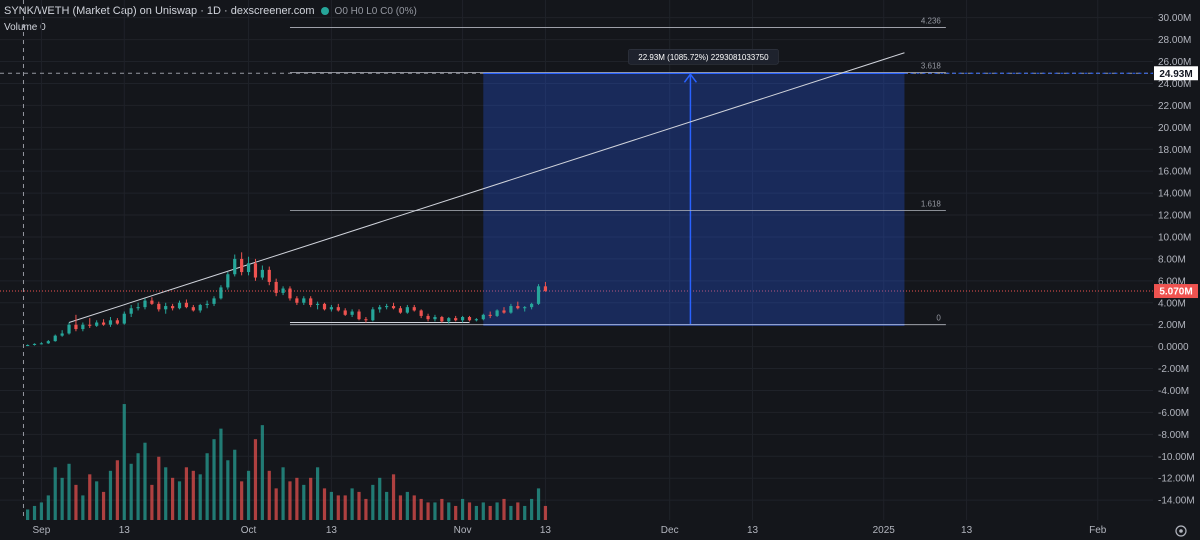 The width and height of the screenshot is (1200, 540). I want to click on live-status-icon, so click(324, 11).